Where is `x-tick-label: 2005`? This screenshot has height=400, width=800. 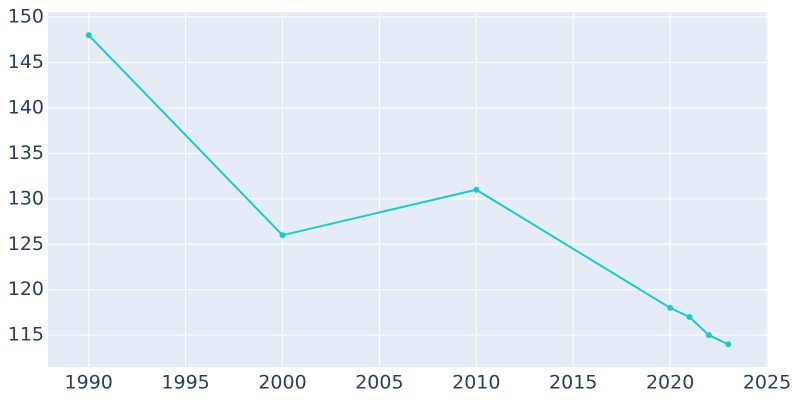 x-tick-label: 2005 is located at coordinates (379, 383).